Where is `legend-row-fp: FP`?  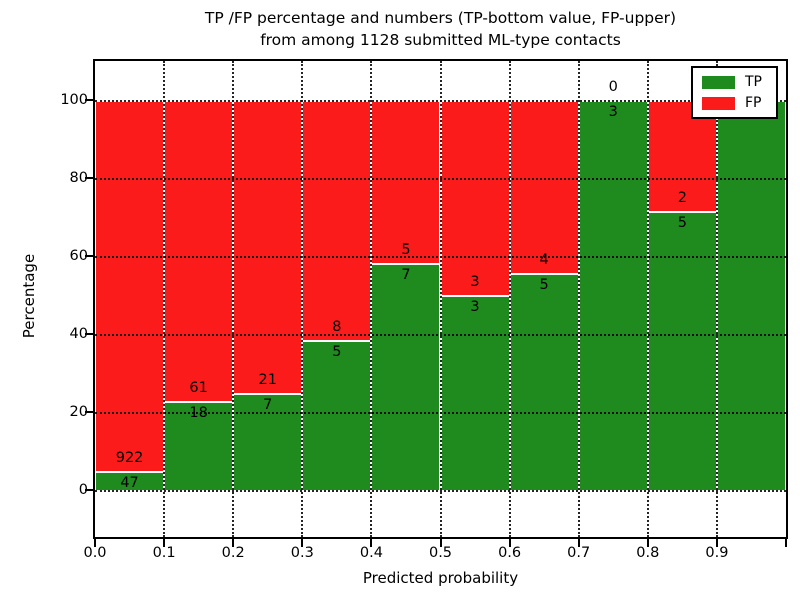 legend-row-fp: FP is located at coordinates (734, 103).